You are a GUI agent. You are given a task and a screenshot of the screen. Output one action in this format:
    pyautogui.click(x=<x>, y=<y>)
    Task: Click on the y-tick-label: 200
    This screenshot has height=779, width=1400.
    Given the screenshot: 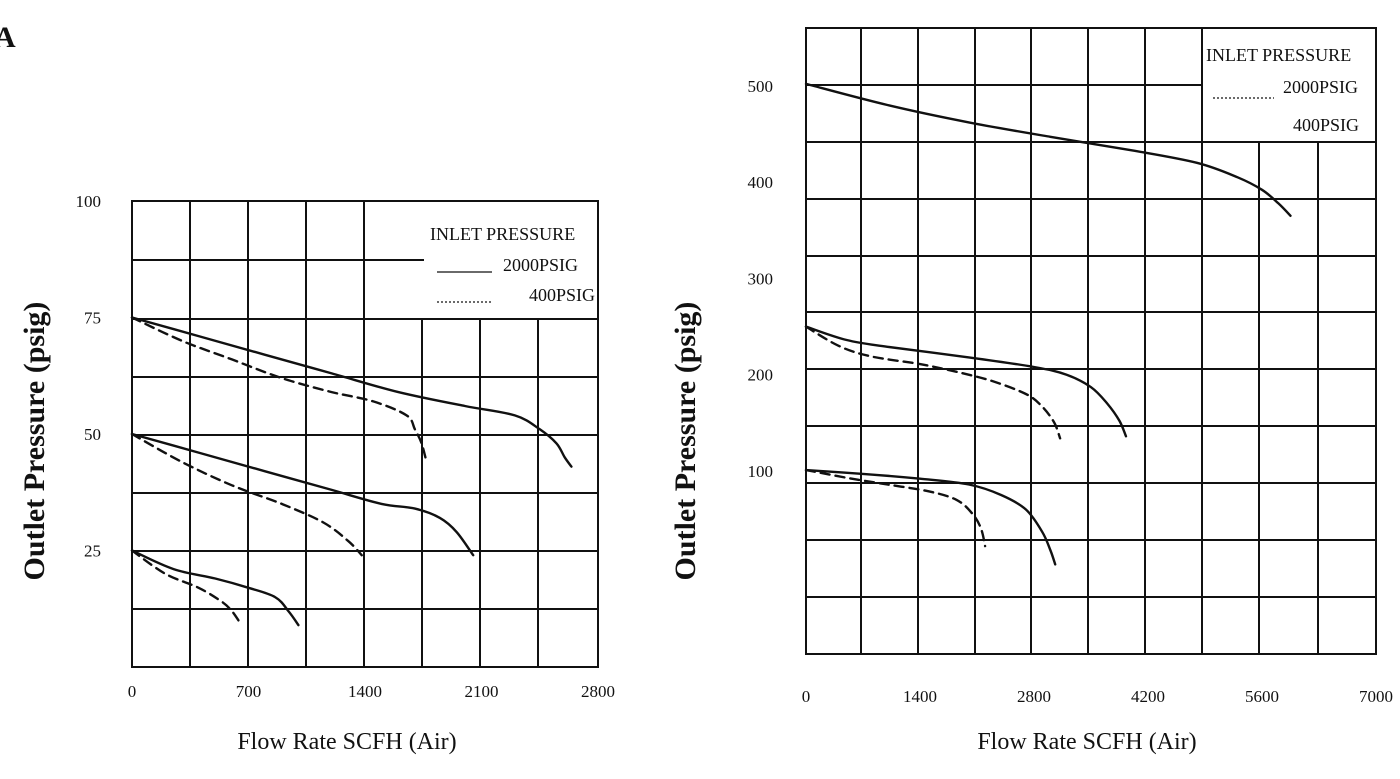 What is the action you would take?
    pyautogui.click(x=761, y=375)
    